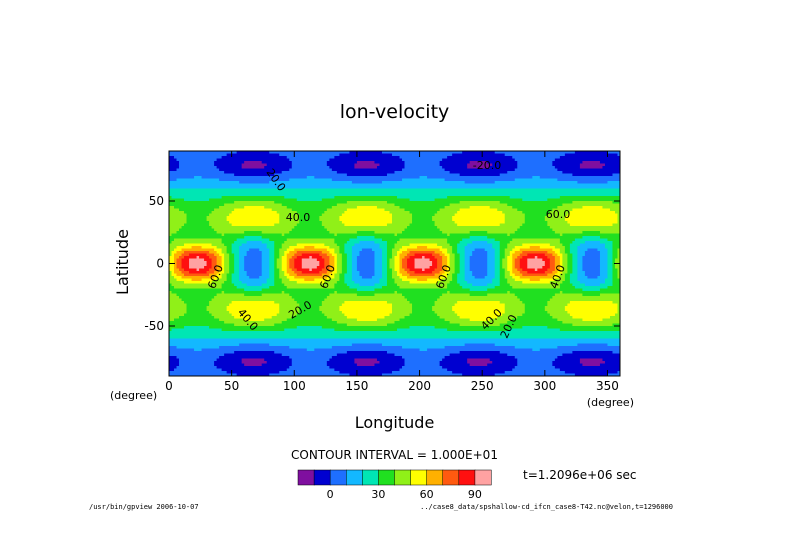 The width and height of the screenshot is (789, 558). I want to click on colorbar-tick-label: 30, so click(378, 494).